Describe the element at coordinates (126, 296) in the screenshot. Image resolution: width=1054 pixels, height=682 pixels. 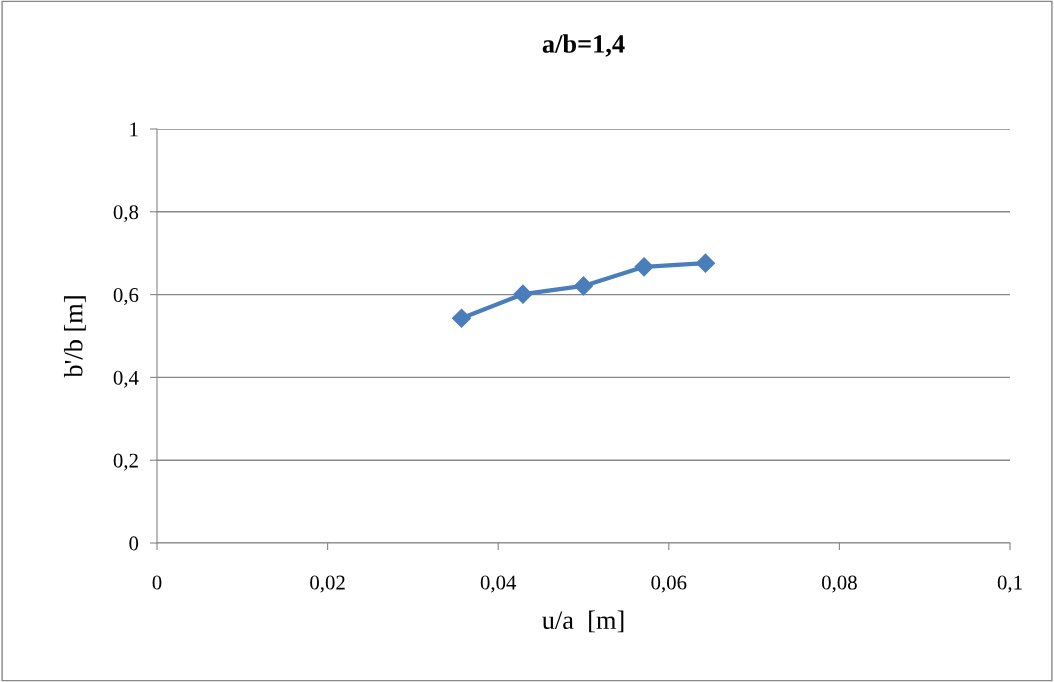
I see `y-tick-label: 0,6` at that location.